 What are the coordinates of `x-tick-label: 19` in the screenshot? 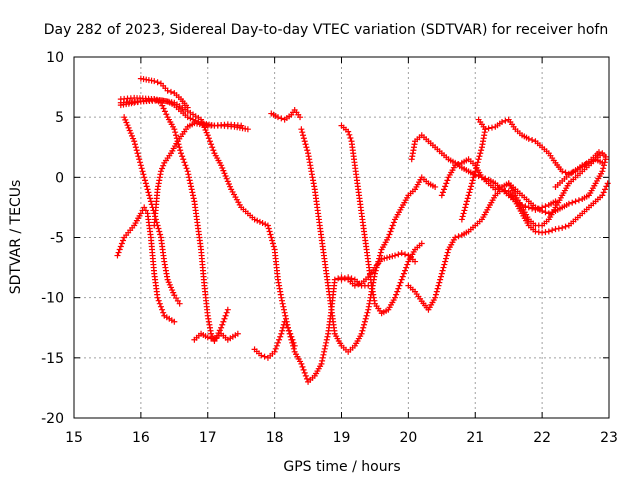 It's located at (342, 438).